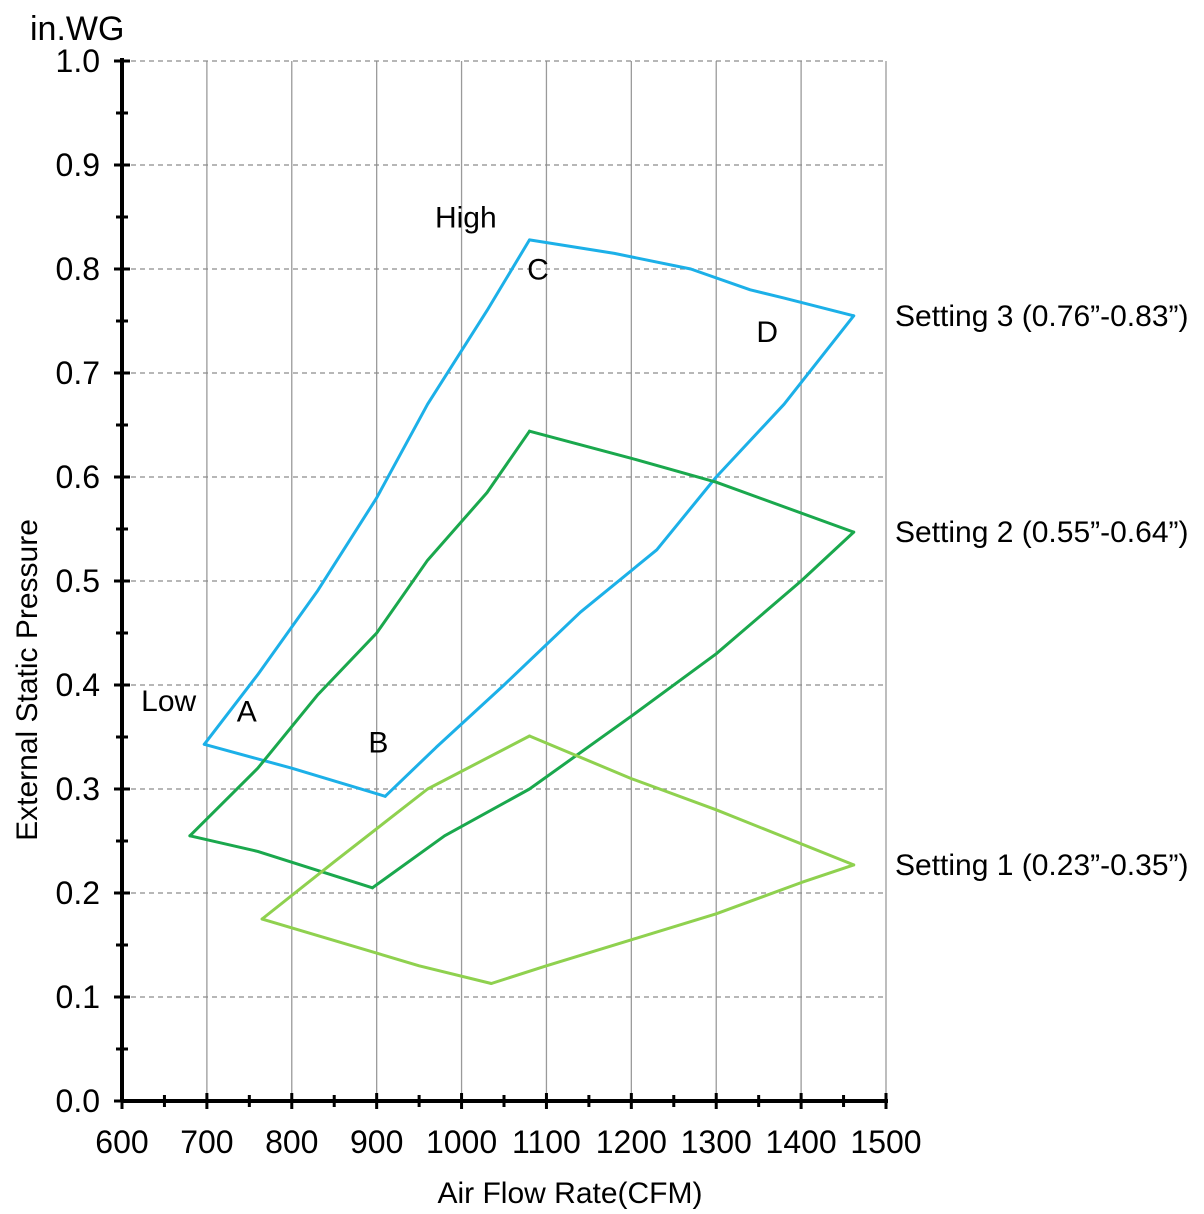 This screenshot has height=1214, width=1204. What do you see at coordinates (801, 1142) in the screenshot?
I see `x-tick-label: 1400` at bounding box center [801, 1142].